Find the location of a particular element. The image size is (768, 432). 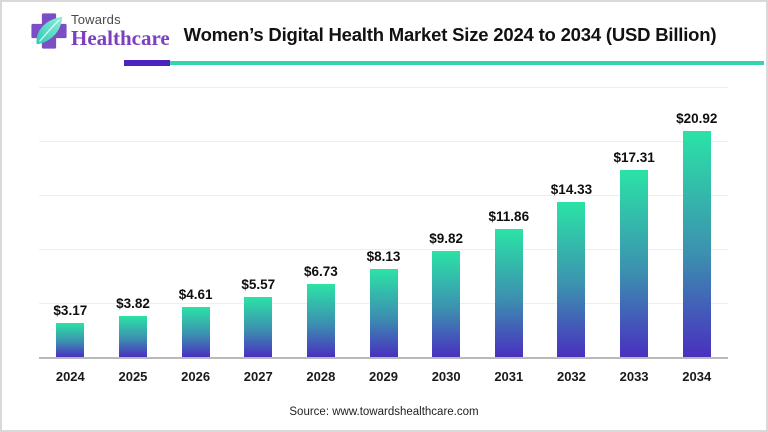

logo-text-healthcare: Healthcare is located at coordinates (120, 38).